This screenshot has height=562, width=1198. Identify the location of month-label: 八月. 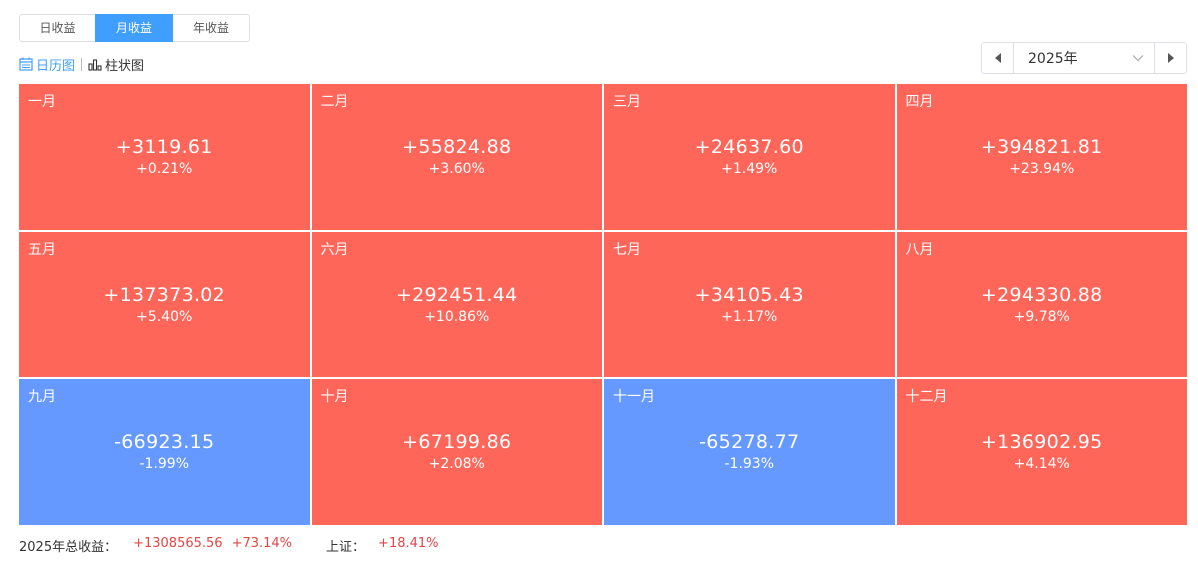
(919, 249).